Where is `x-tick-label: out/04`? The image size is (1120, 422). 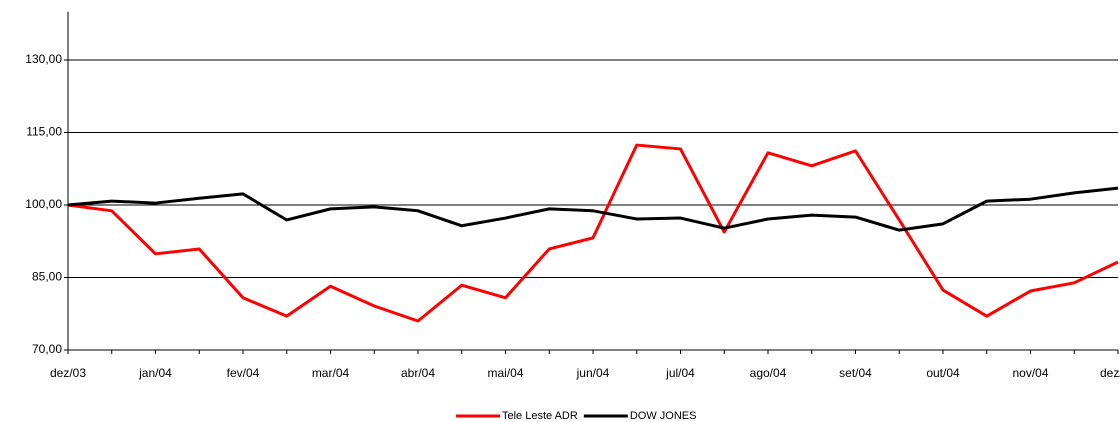
x-tick-label: out/04 is located at coordinates (943, 373).